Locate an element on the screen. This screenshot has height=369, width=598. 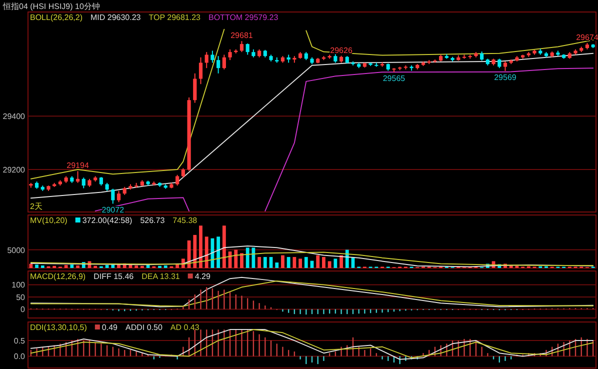
chart-title: MACD(12,26,9) is located at coordinates (58, 276).